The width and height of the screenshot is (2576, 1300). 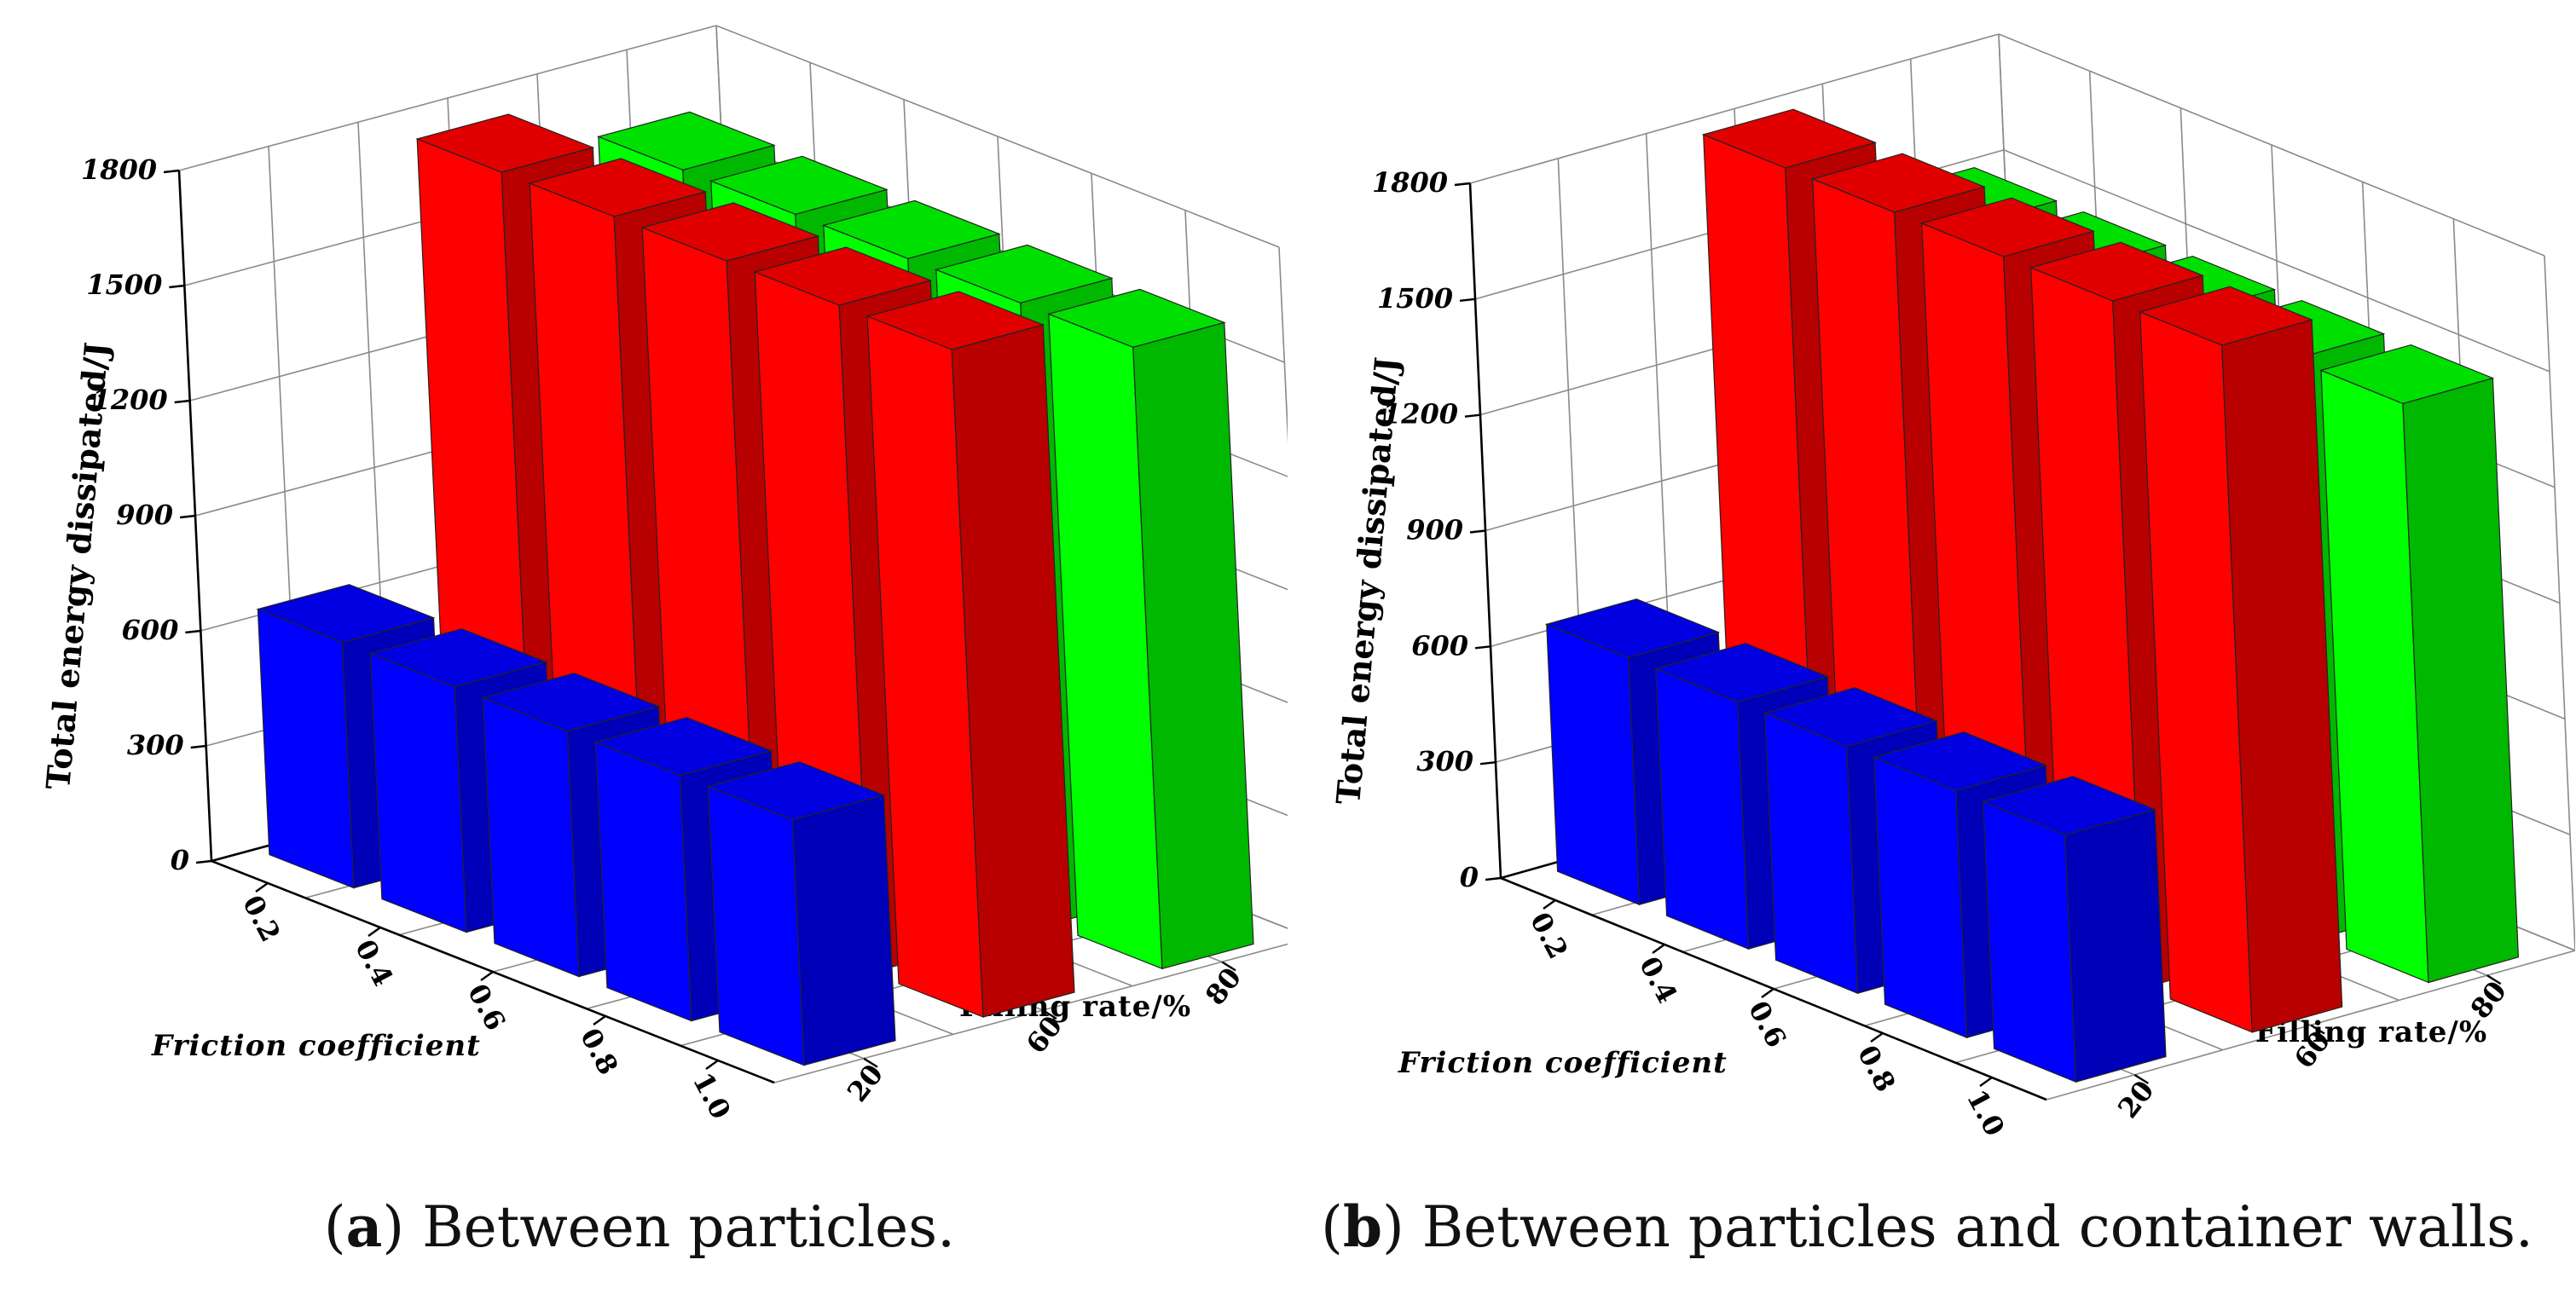 I want to click on z-tick-label: 1800, so click(x=1410, y=182).